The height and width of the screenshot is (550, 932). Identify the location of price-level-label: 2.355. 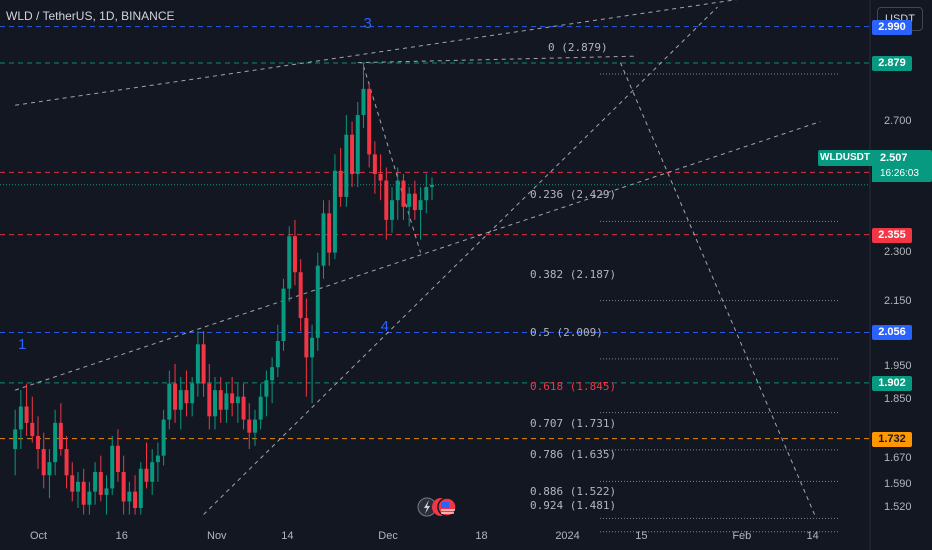
(892, 235).